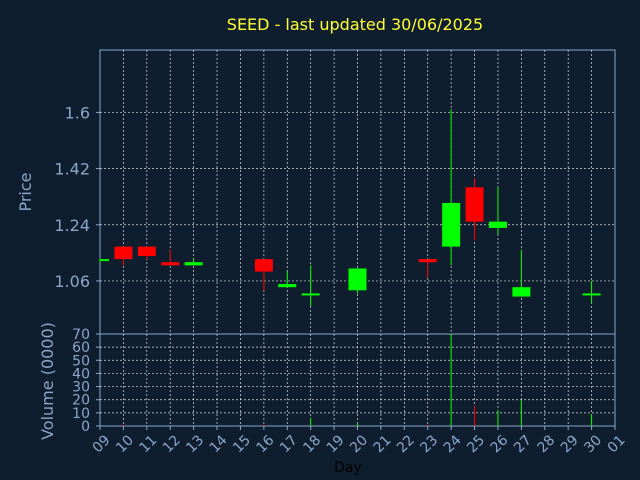 This screenshot has width=640, height=480. Describe the element at coordinates (81, 361) in the screenshot. I see `volume-tick-label: 50` at that location.